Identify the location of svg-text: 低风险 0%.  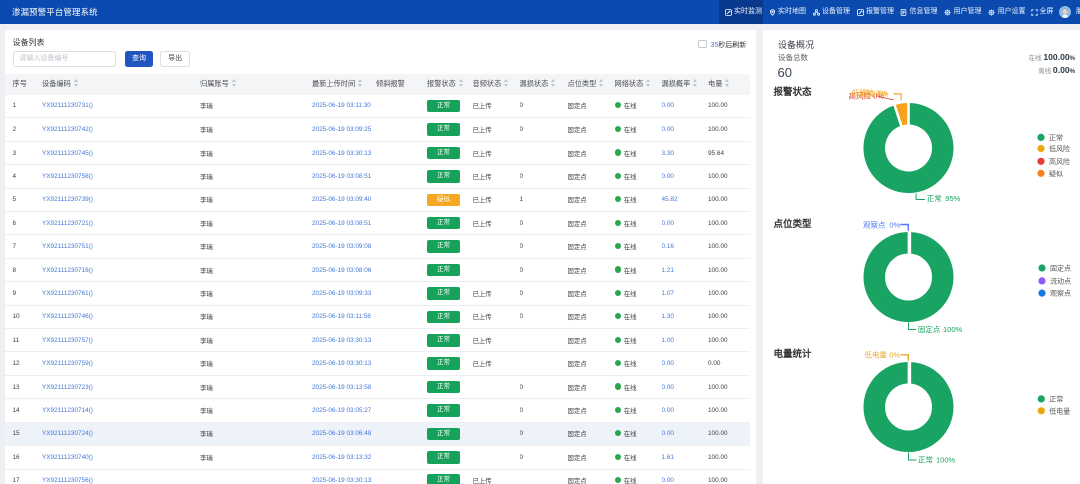
(869, 93).